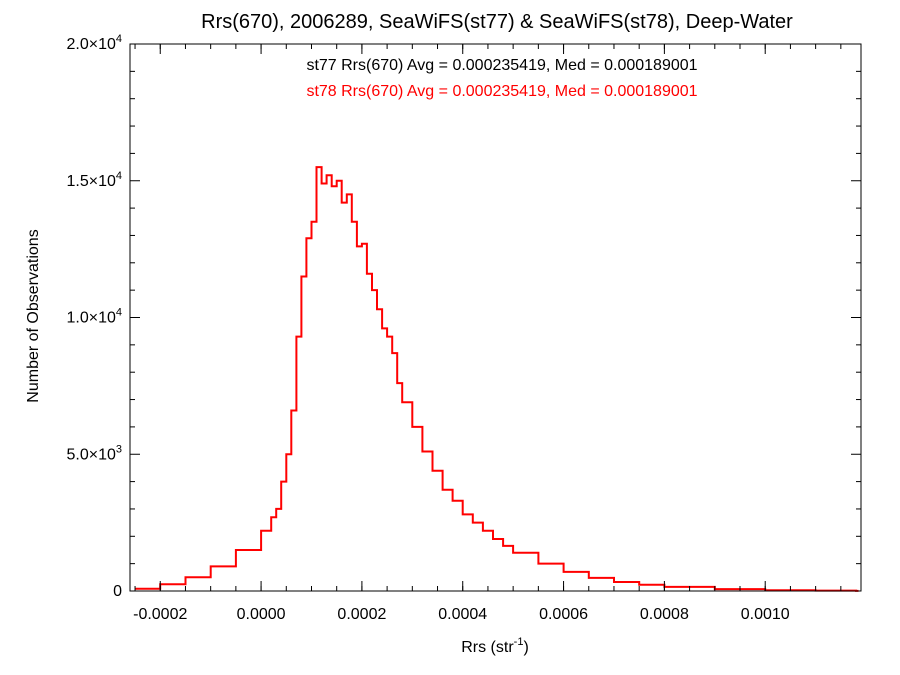 The width and height of the screenshot is (900, 675). Describe the element at coordinates (119, 449) in the screenshot. I see `y-tick-exponent: 3` at that location.